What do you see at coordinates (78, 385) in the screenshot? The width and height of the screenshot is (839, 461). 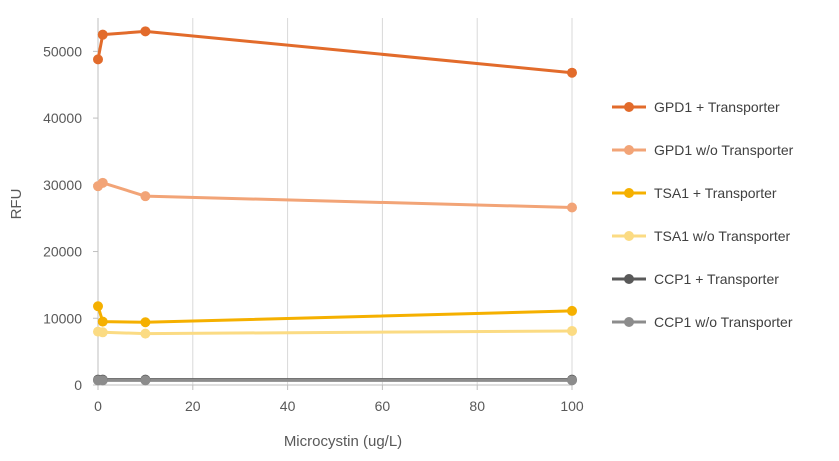 I see `y-tick-label: 0` at bounding box center [78, 385].